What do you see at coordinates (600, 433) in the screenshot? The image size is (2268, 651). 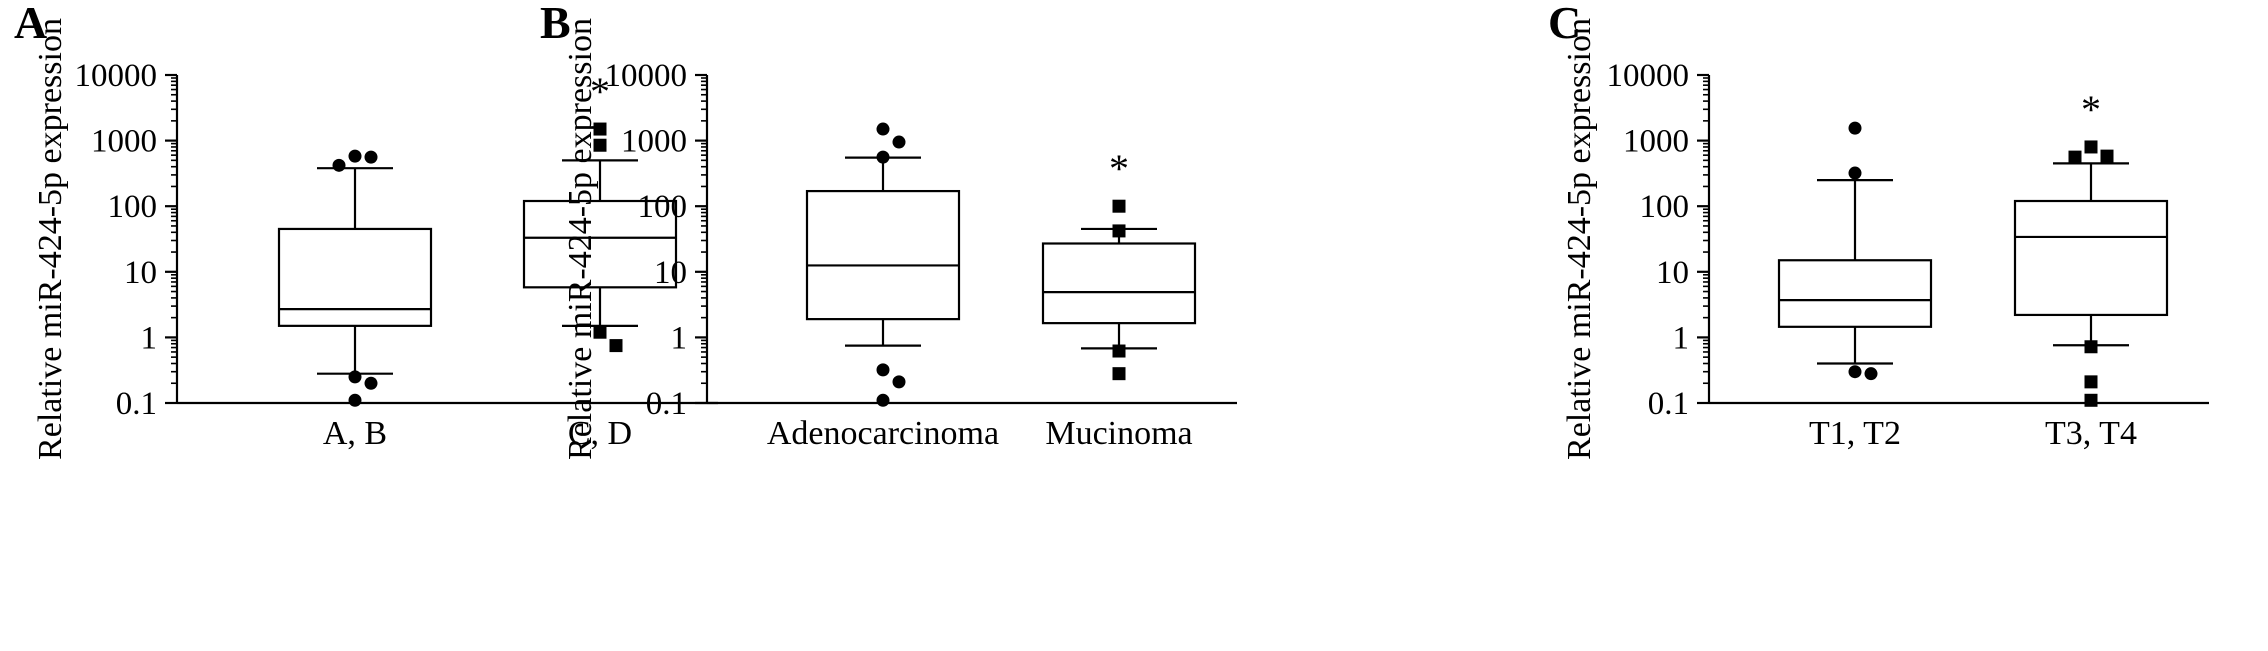 I see `x-category-label: C, D` at bounding box center [600, 433].